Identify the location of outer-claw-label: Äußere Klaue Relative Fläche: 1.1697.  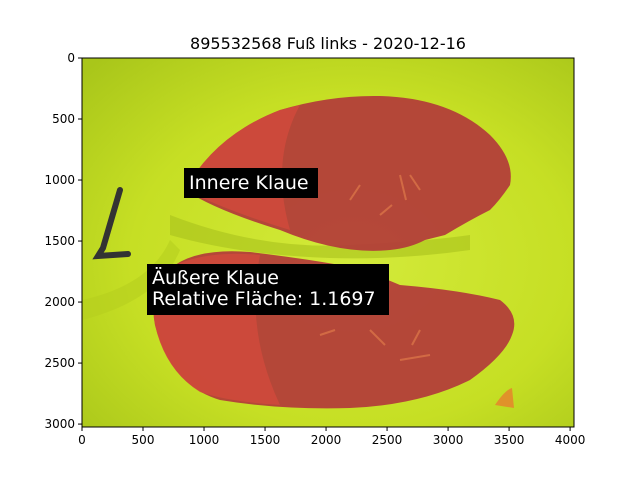
(268, 289).